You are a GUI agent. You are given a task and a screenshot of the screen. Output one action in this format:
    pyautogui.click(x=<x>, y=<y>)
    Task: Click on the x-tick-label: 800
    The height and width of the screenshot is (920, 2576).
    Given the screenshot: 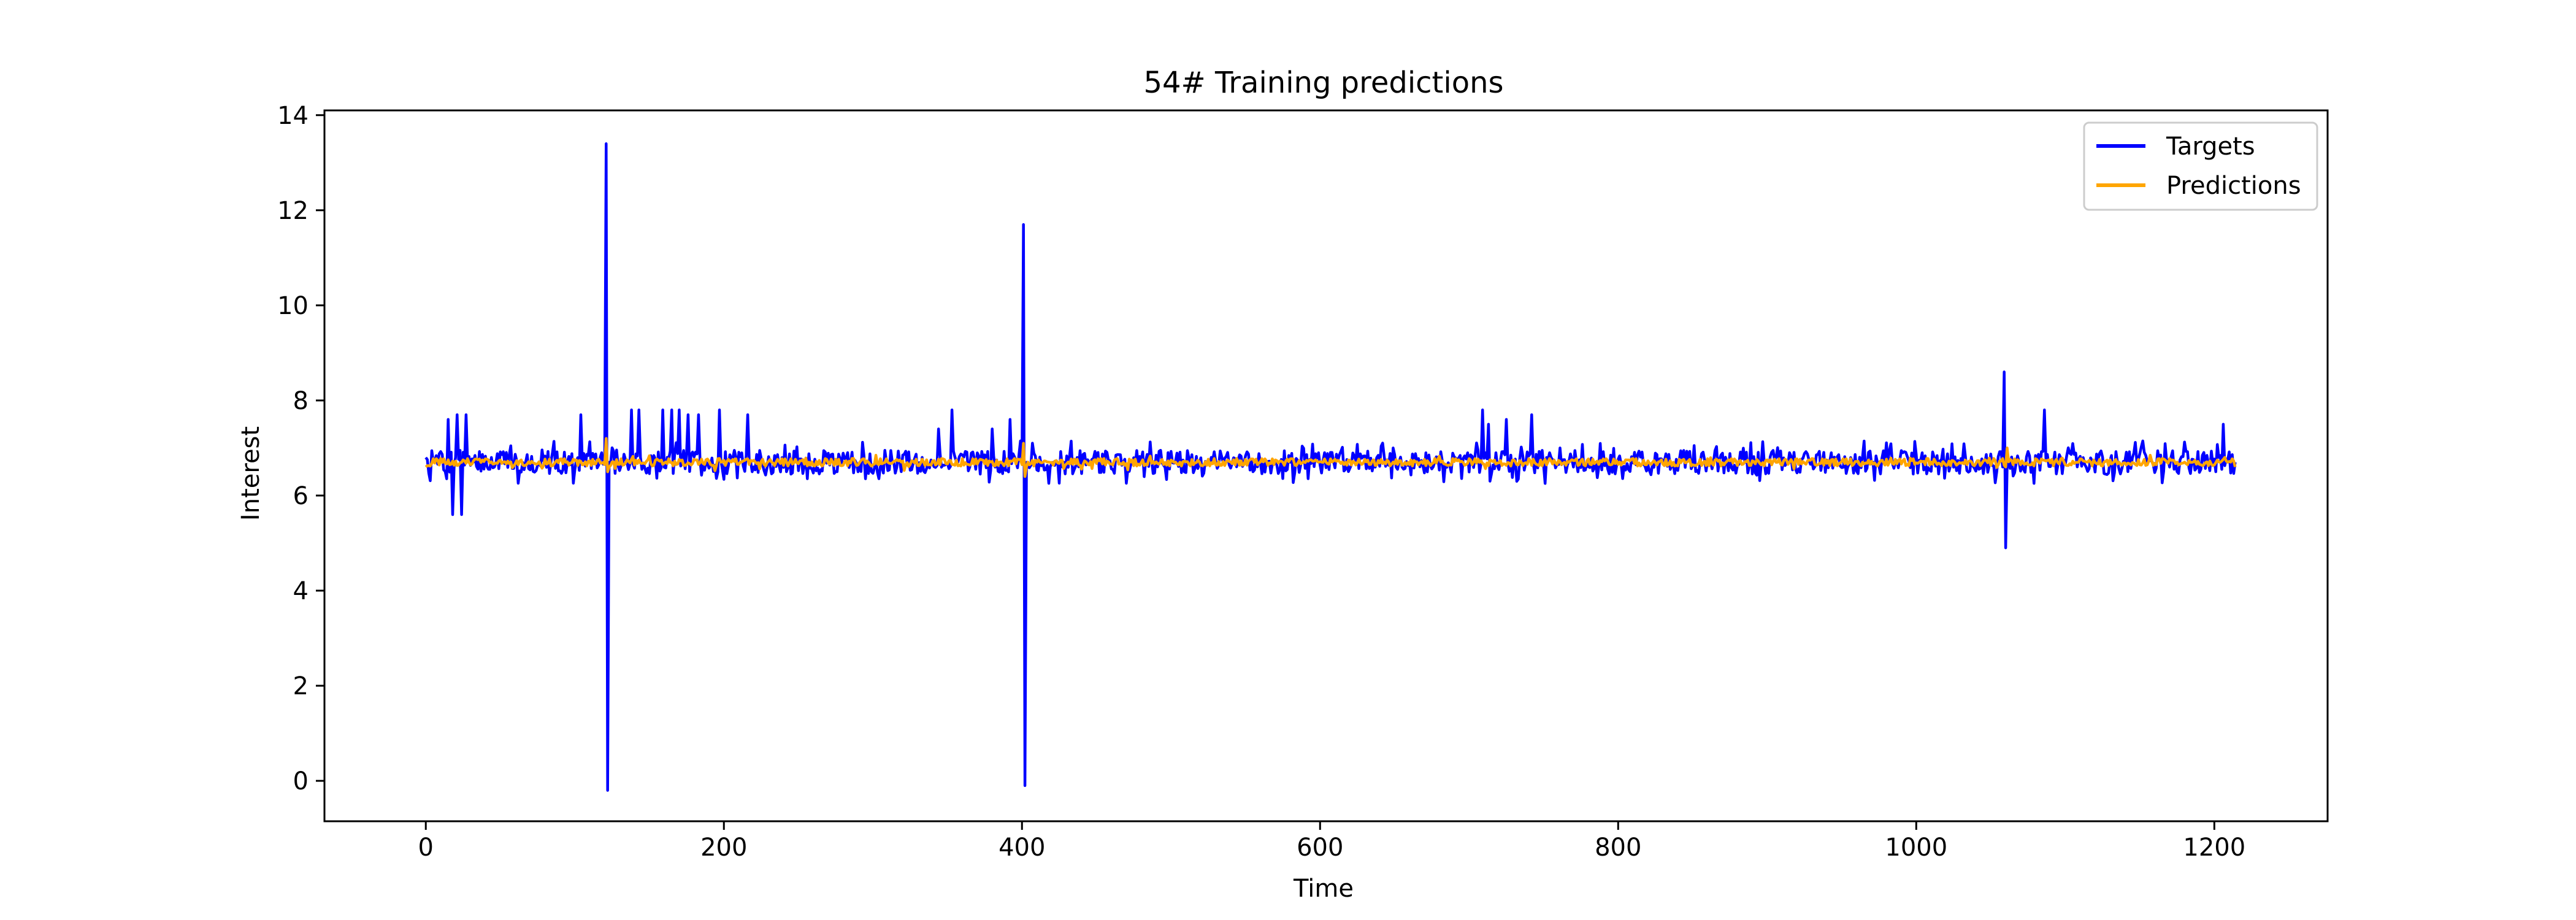 What is the action you would take?
    pyautogui.click(x=1618, y=848)
    